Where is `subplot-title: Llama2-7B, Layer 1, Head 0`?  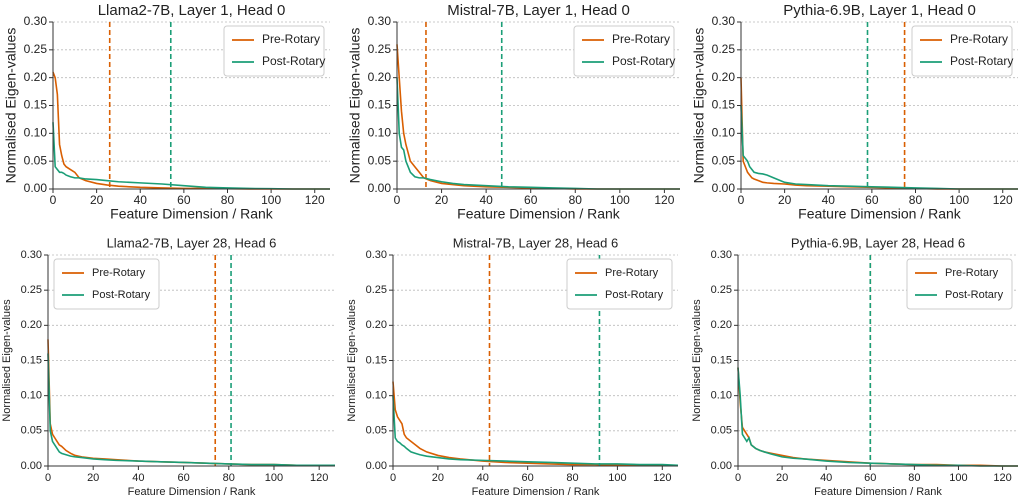
subplot-title: Llama2-7B, Layer 1, Head 0 is located at coordinates (192, 10).